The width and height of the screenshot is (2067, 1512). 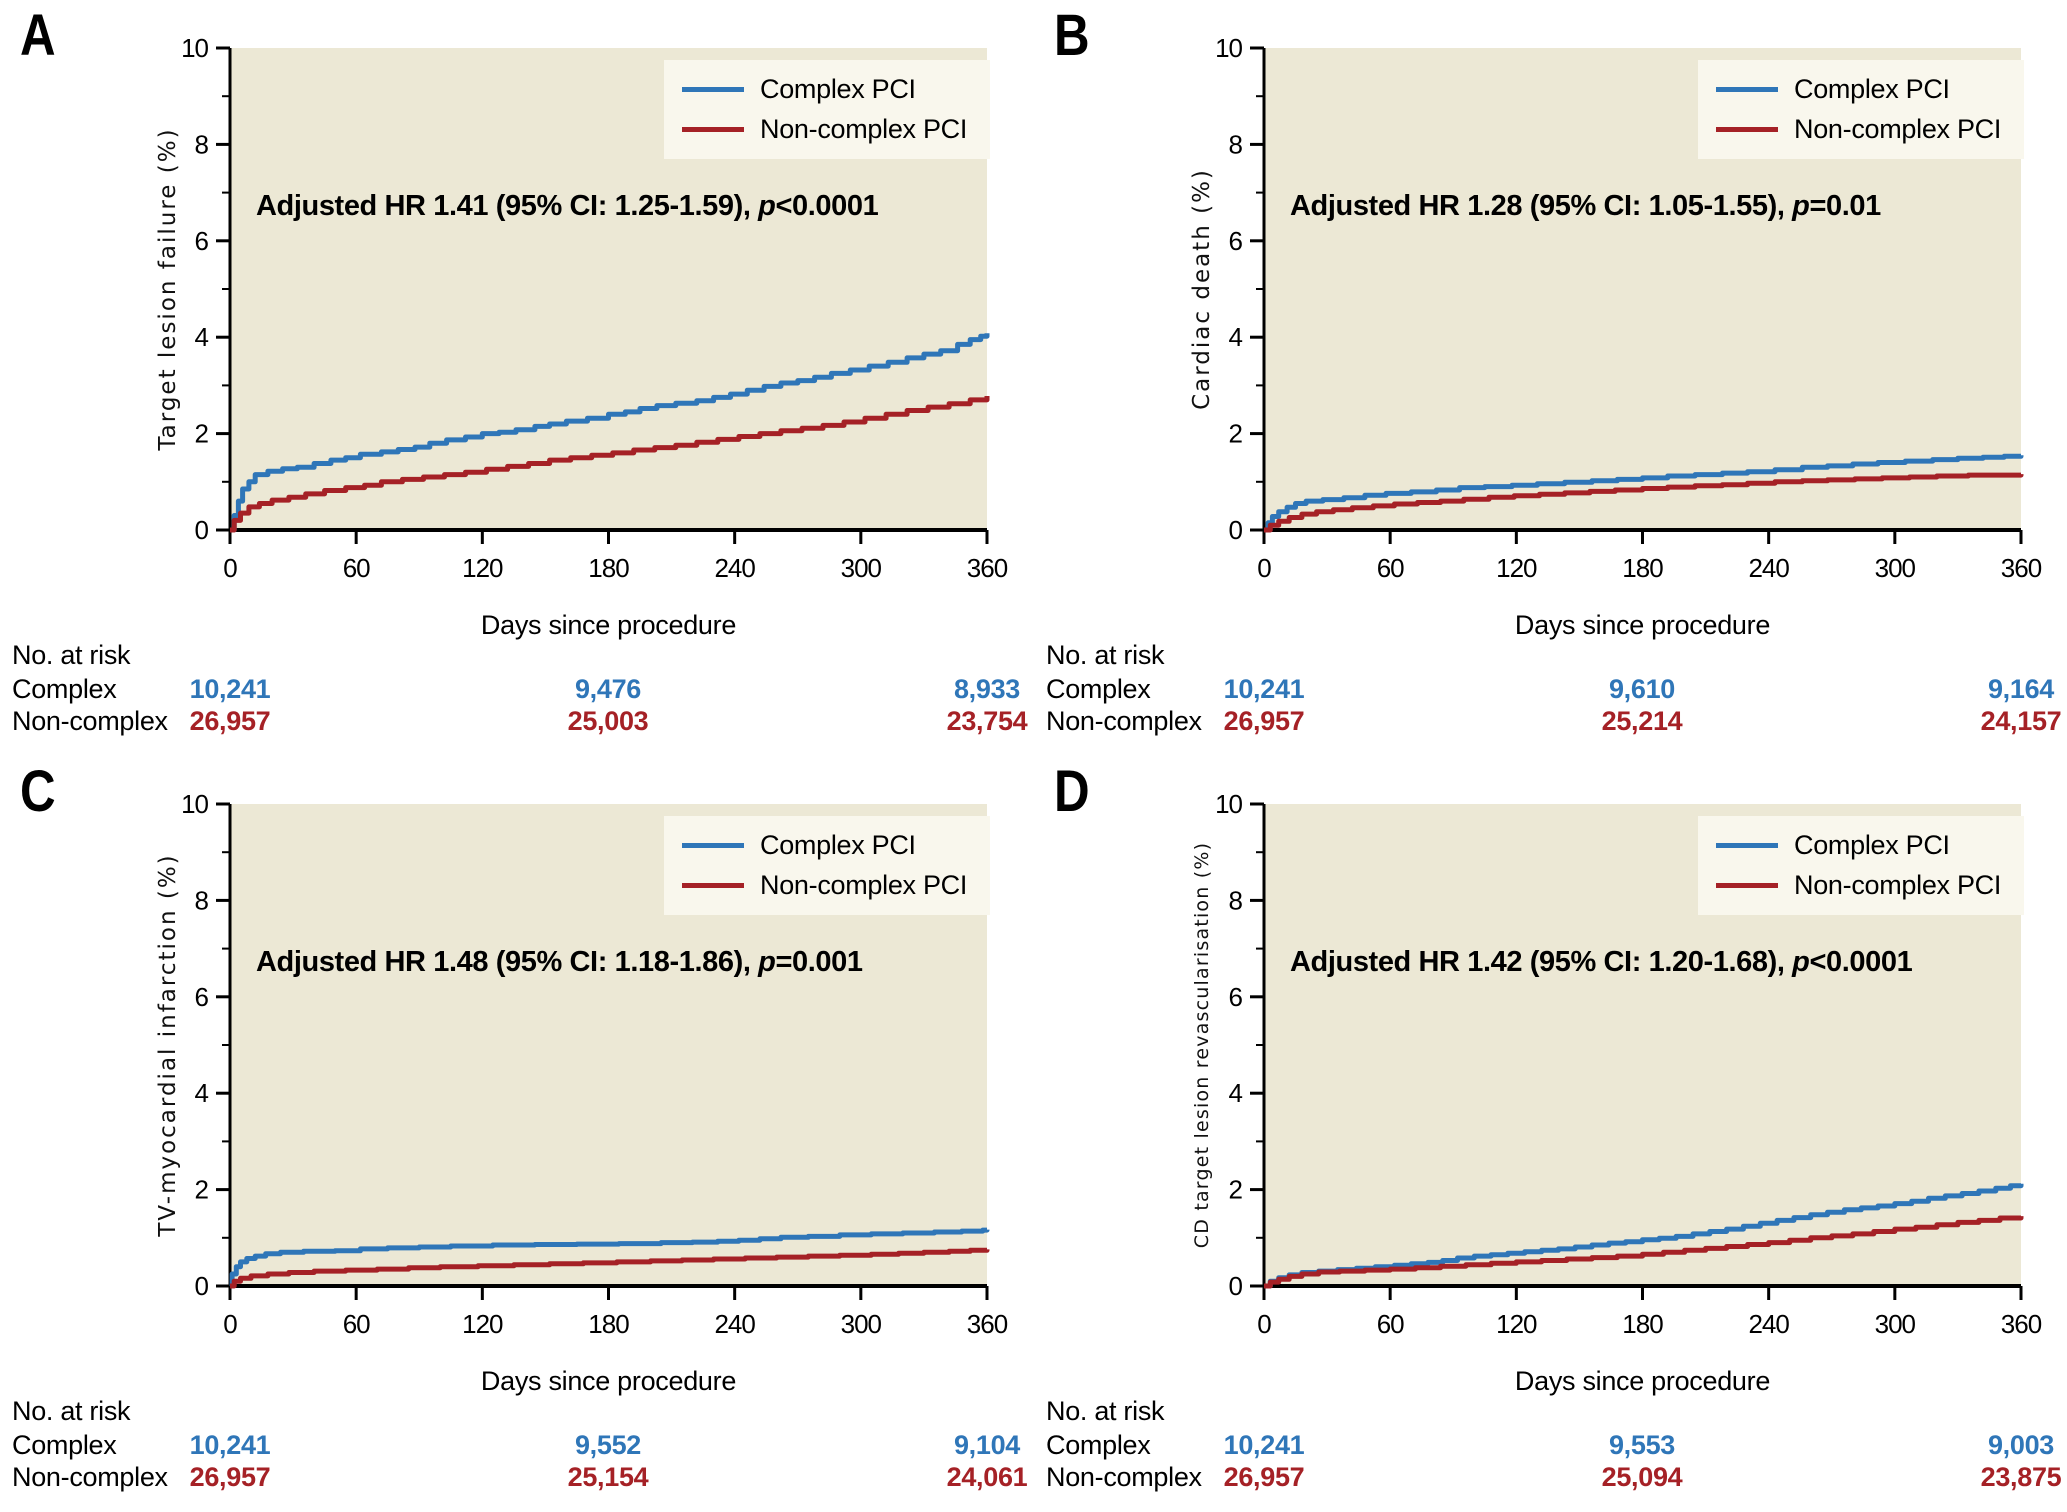 I want to click on risk-row-label: Complex, so click(x=1098, y=689).